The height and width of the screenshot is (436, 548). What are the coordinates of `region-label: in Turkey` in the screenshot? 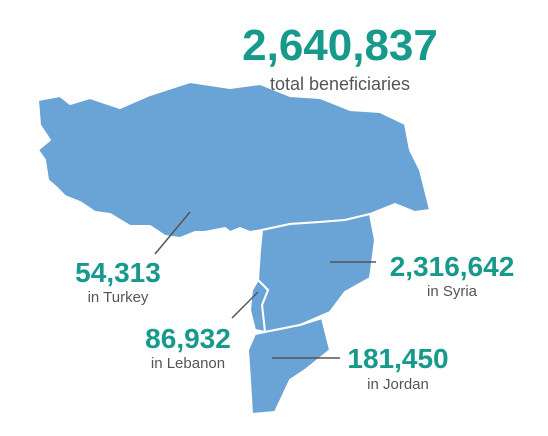 It's located at (118, 297).